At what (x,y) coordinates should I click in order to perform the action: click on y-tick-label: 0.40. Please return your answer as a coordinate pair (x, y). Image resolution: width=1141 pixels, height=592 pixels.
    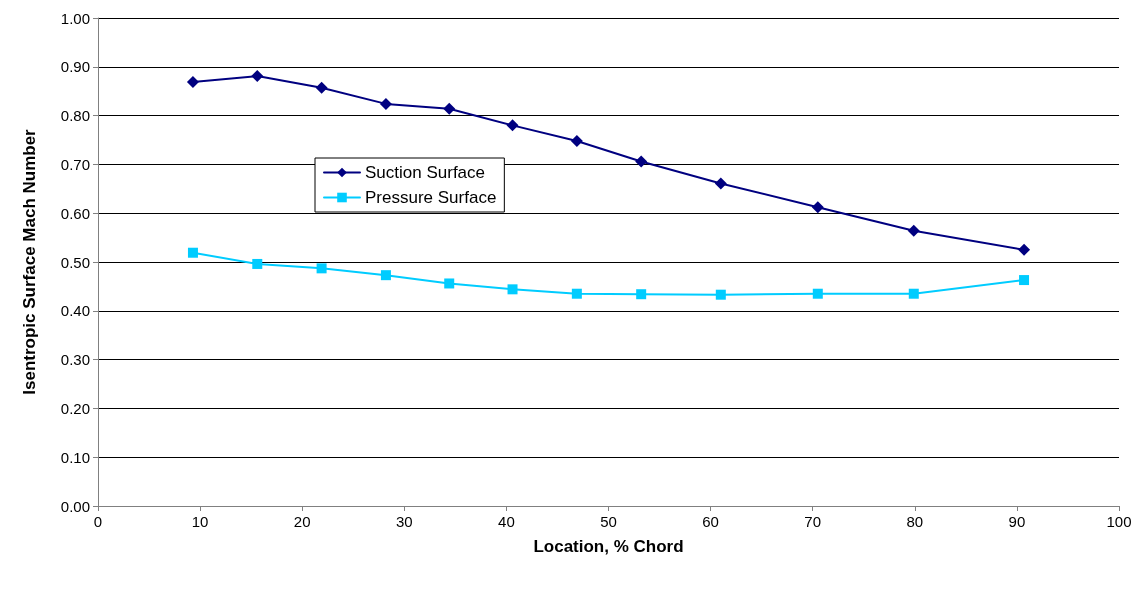
    Looking at the image, I should click on (75, 311).